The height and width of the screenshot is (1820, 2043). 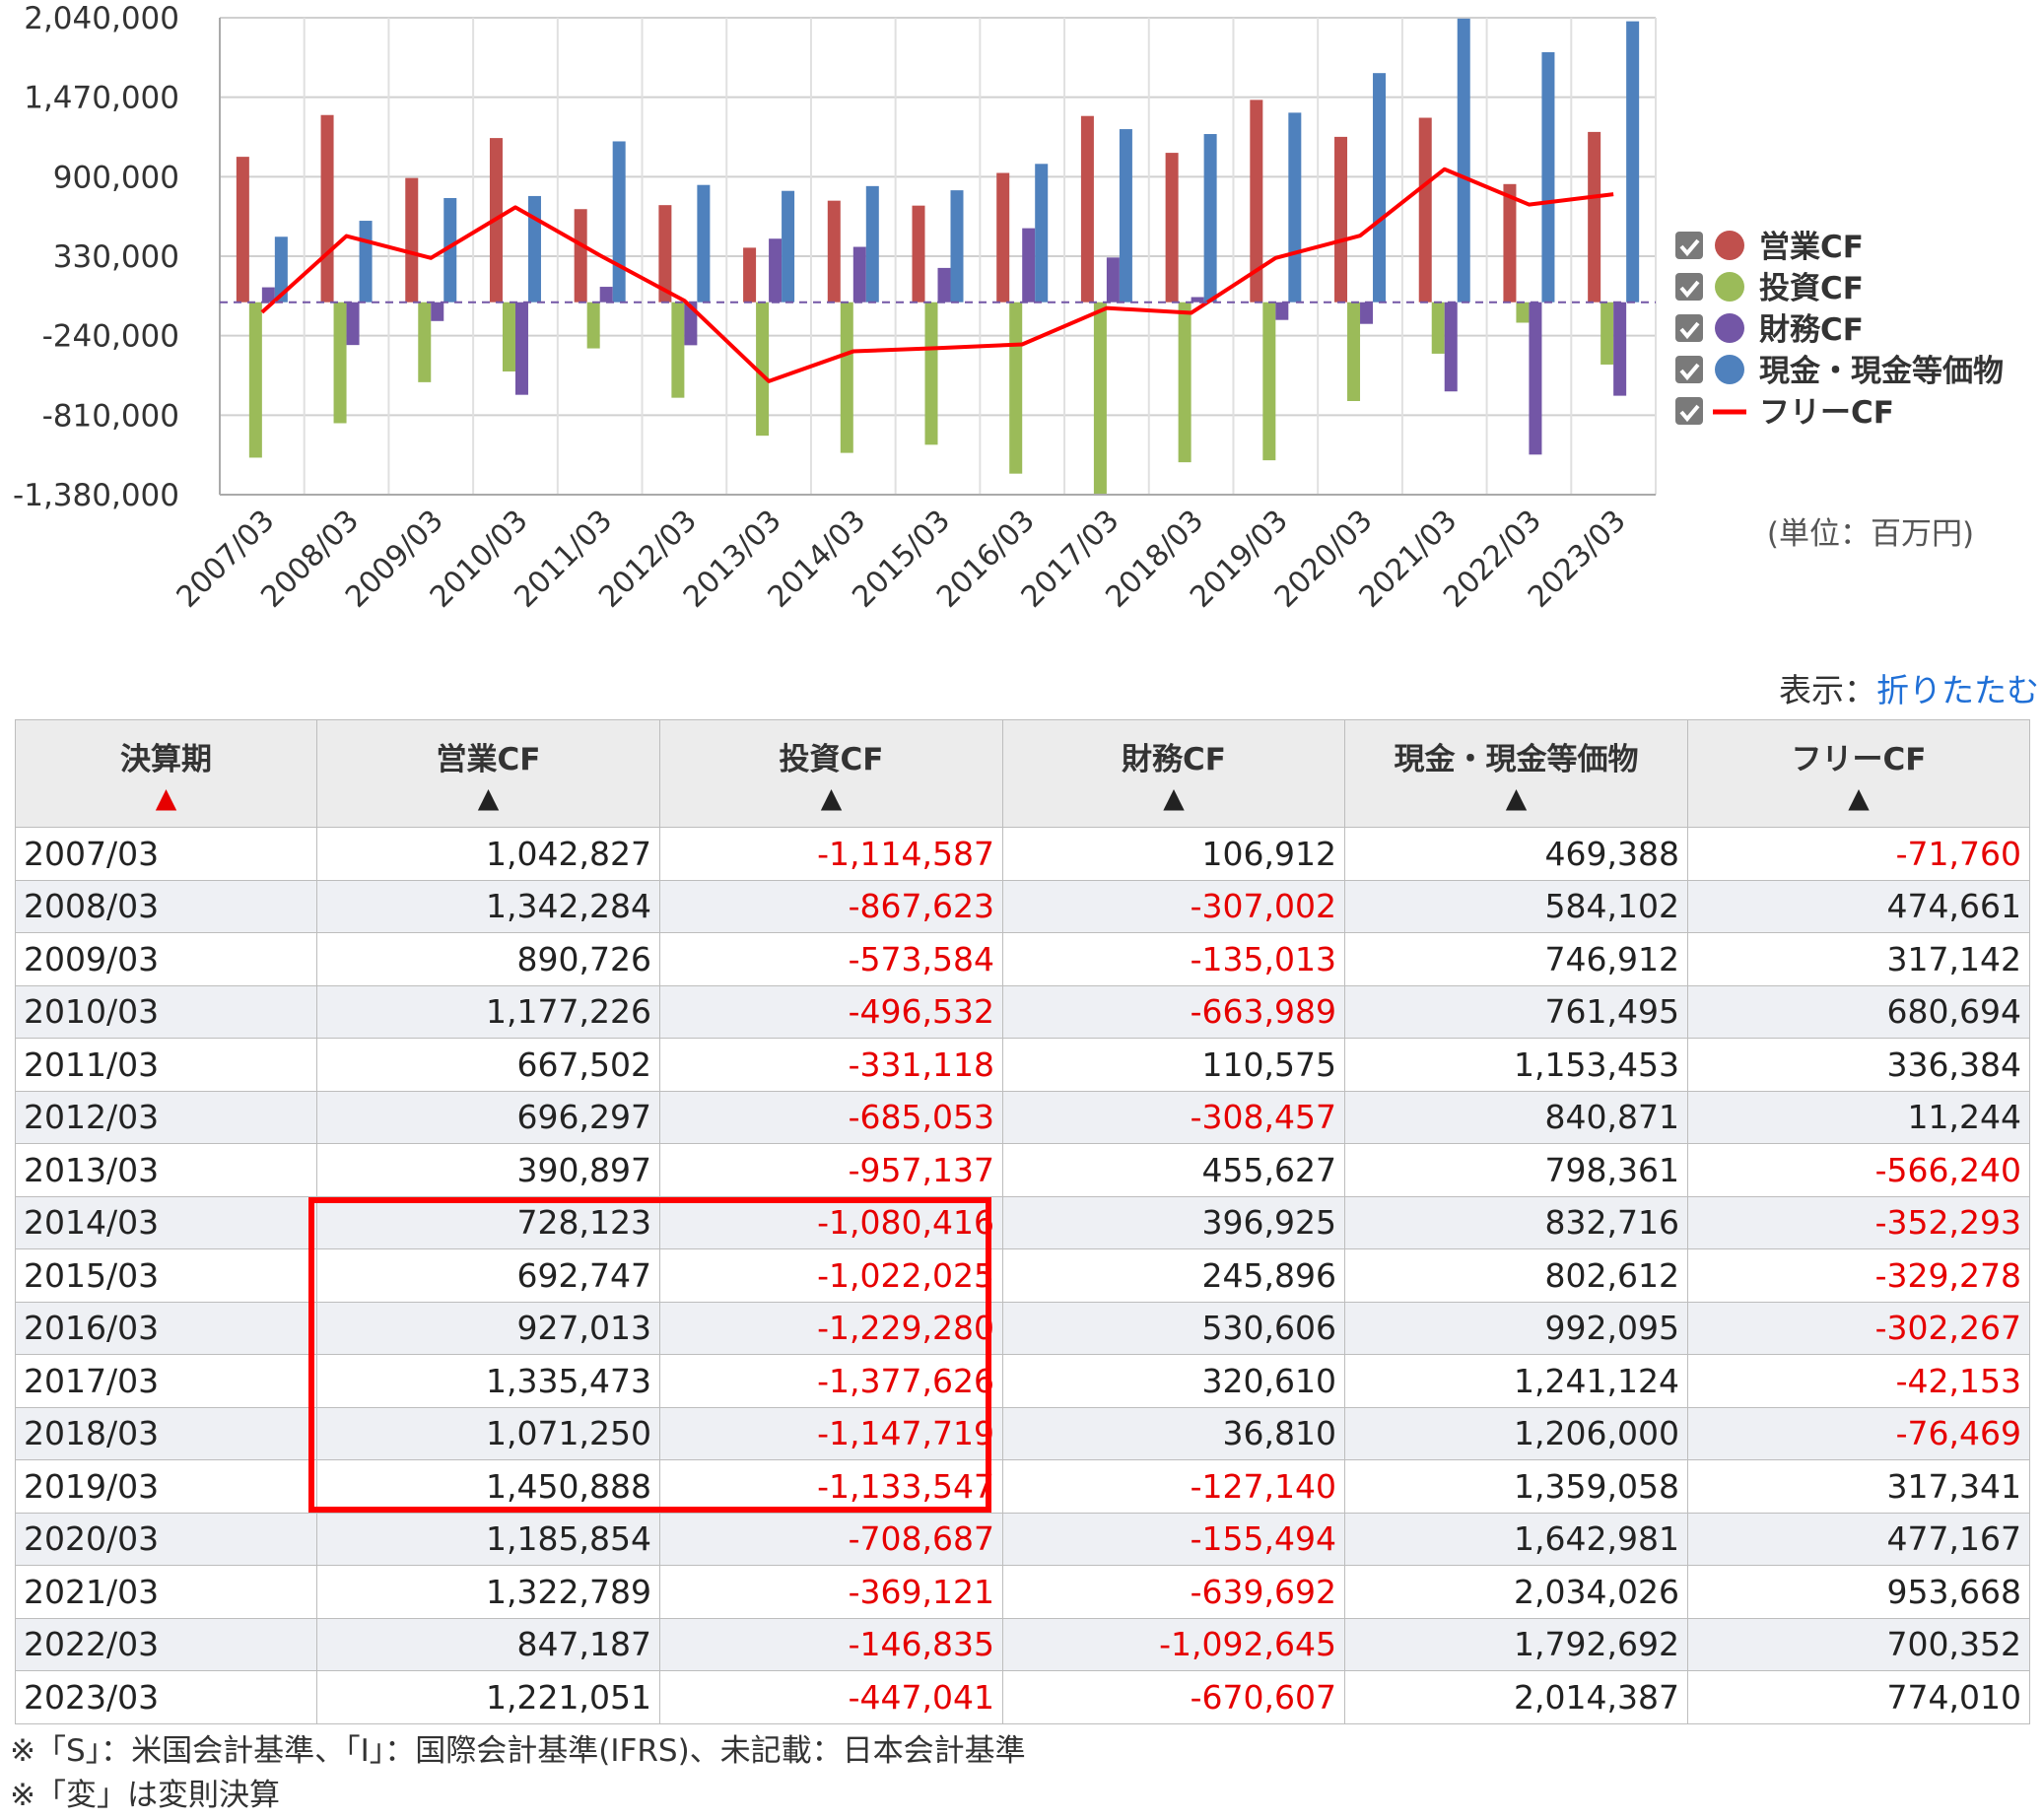 I want to click on period-cell: 2017/03, so click(x=166, y=1381).